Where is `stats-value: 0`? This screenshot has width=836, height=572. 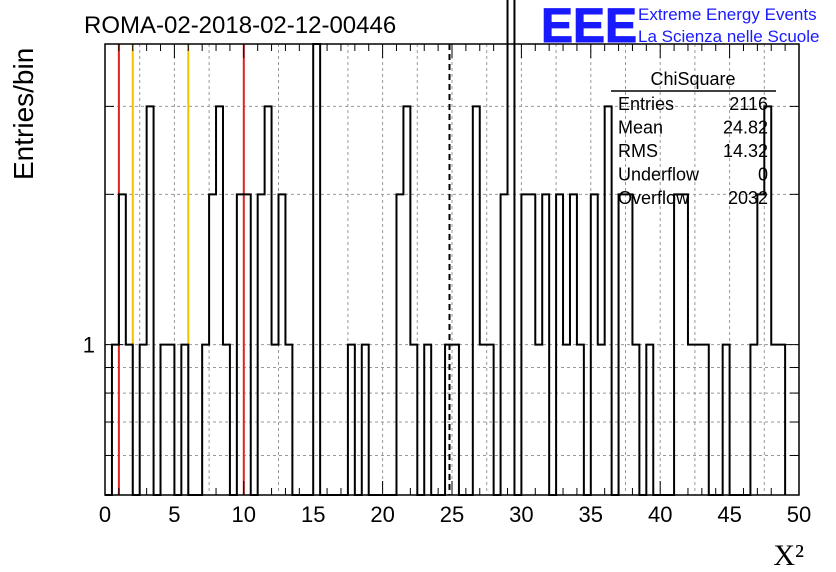
stats-value: 0 is located at coordinates (763, 175).